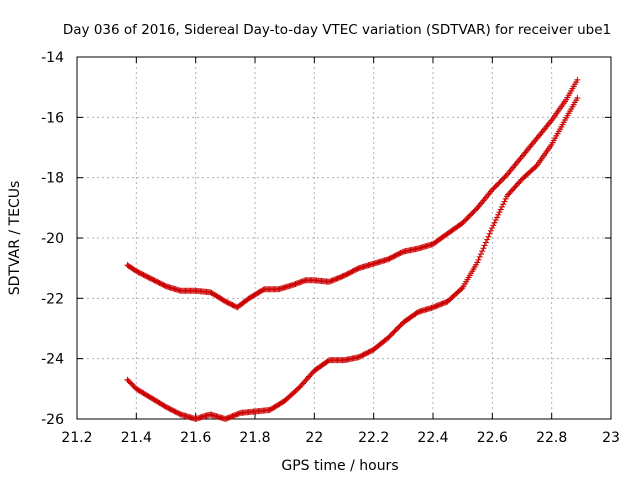 The width and height of the screenshot is (640, 480). I want to click on x-tick-label: 21.8, so click(254, 438).